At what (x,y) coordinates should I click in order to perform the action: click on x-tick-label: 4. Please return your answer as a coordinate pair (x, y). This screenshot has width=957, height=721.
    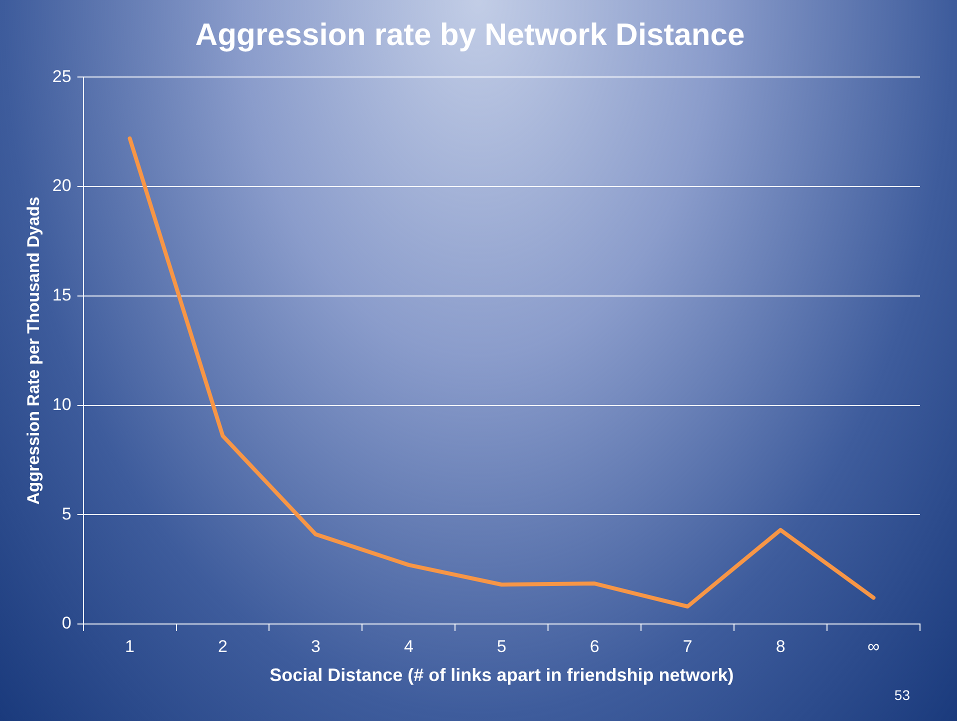
    Looking at the image, I should click on (409, 646).